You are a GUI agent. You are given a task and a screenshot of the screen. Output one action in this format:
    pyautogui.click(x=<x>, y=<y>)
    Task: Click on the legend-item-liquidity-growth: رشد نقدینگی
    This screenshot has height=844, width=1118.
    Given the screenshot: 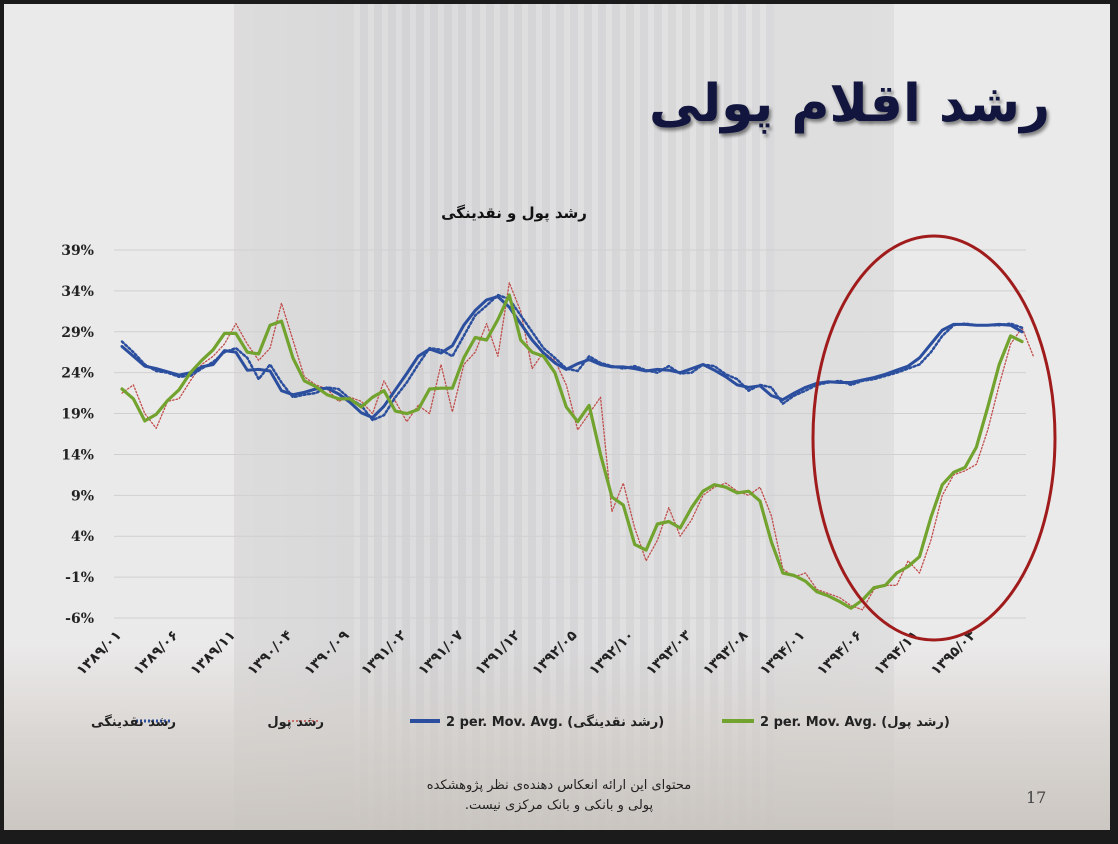 What is the action you would take?
    pyautogui.click(x=133, y=722)
    